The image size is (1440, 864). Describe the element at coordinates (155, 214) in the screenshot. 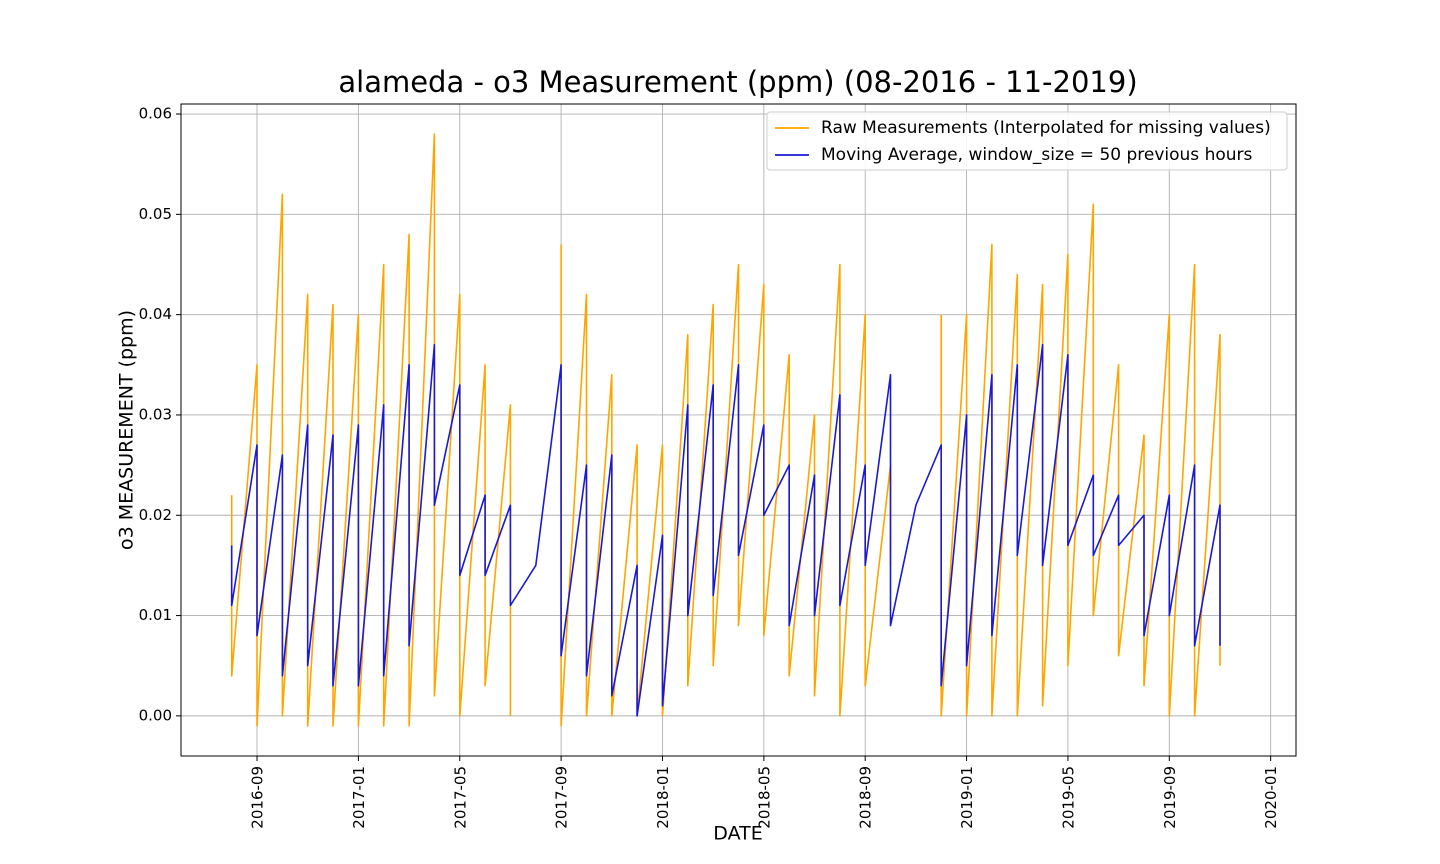

I see `y-tick-label: 0.05` at that location.